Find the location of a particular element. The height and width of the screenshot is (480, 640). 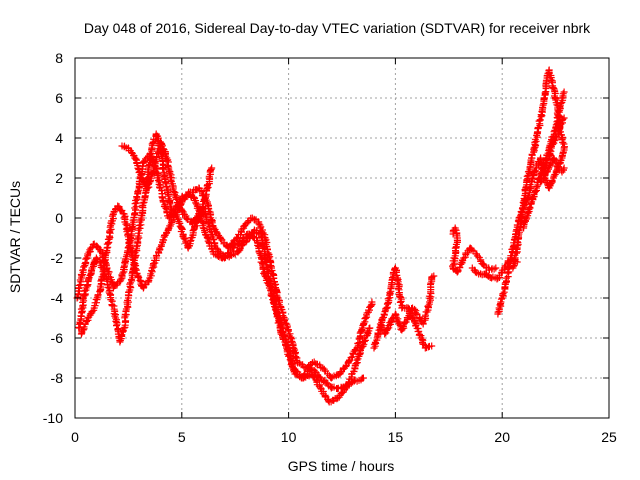

y-tick-label: -8 is located at coordinates (57, 378).